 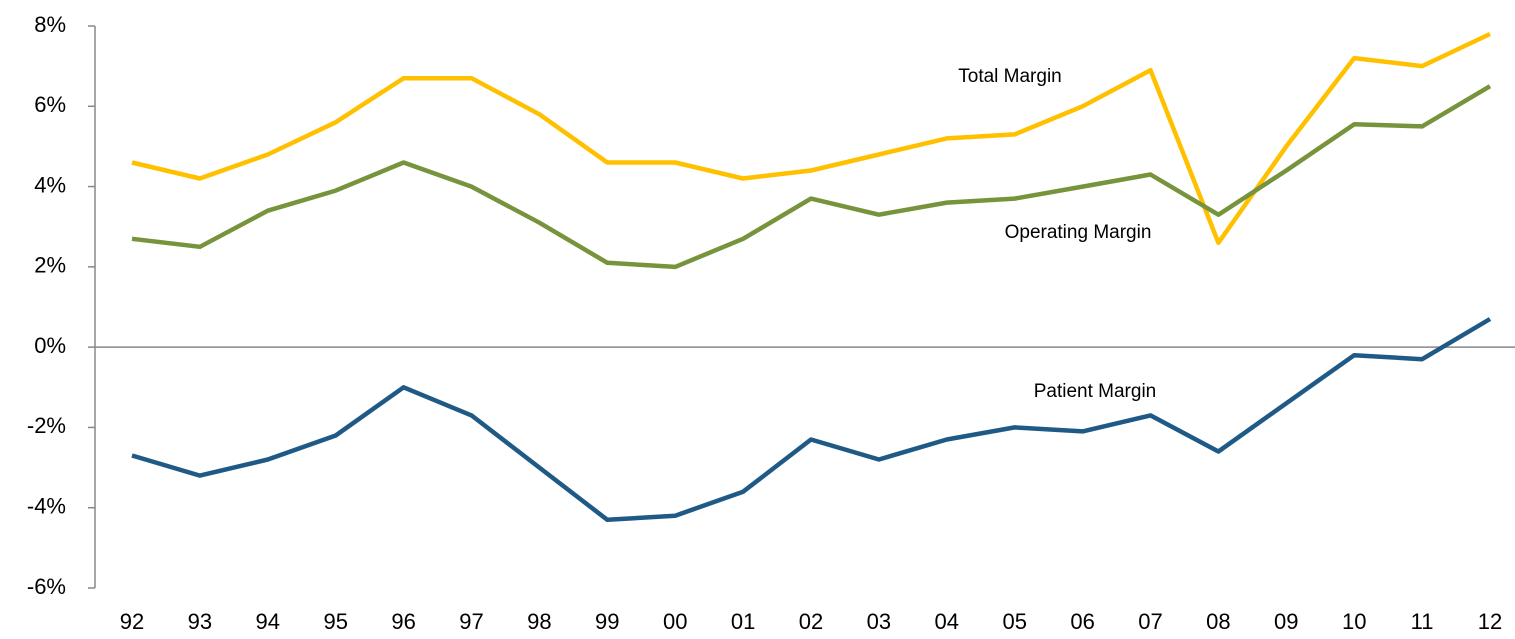 What do you see at coordinates (1422, 621) in the screenshot?
I see `x-tick-label: 11` at bounding box center [1422, 621].